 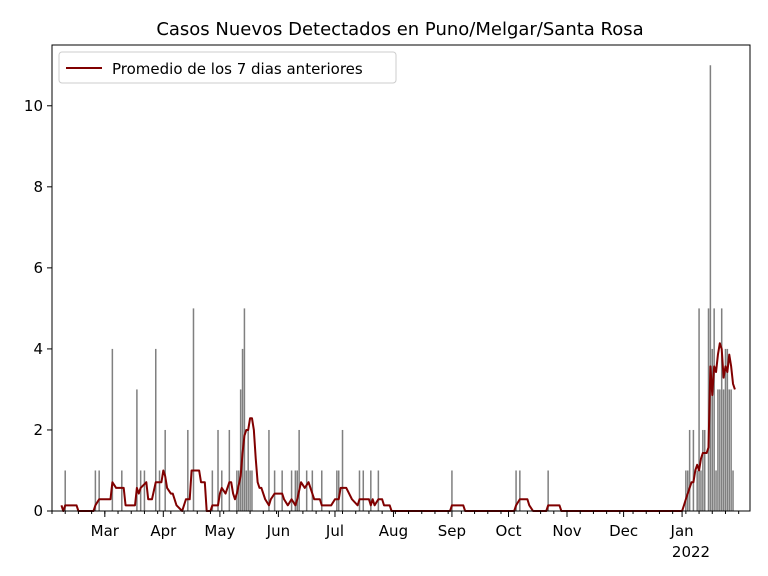 I want to click on y-tick-label: 4, so click(x=38, y=349).